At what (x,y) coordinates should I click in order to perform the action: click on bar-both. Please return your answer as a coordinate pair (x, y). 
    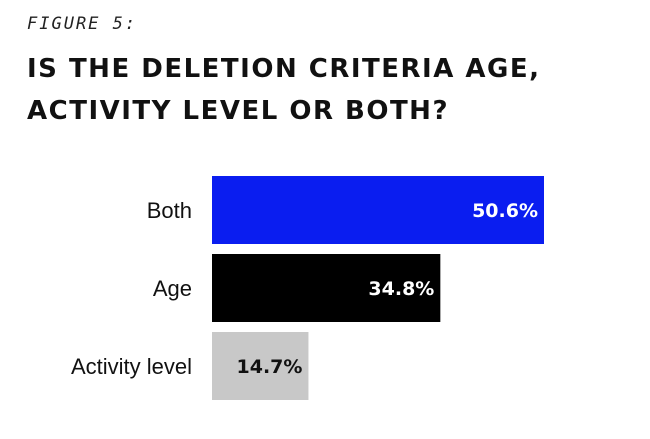
    Looking at the image, I should click on (378, 210).